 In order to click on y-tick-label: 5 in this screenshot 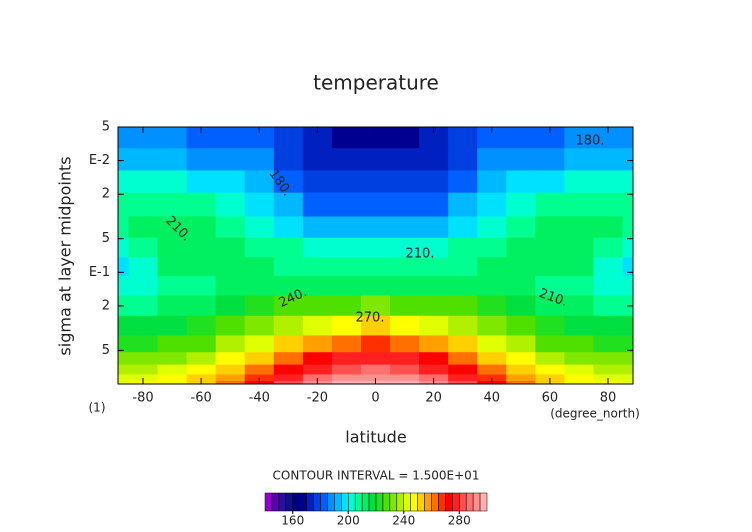, I will do `click(106, 238)`.